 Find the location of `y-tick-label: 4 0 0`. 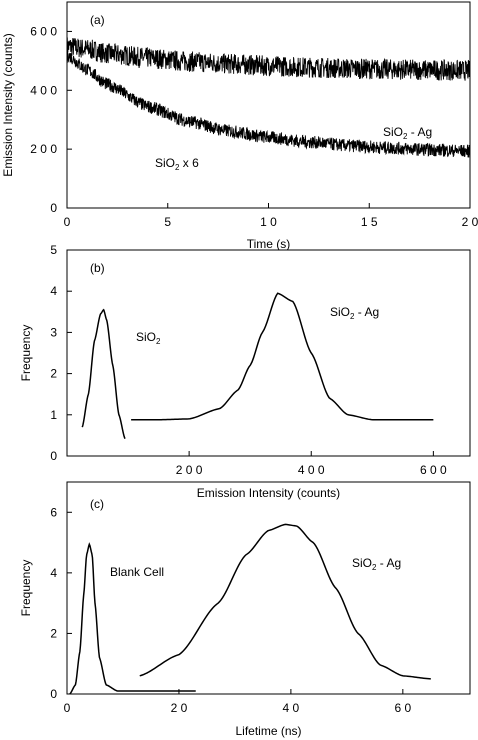

y-tick-label: 4 0 0 is located at coordinates (43, 90).